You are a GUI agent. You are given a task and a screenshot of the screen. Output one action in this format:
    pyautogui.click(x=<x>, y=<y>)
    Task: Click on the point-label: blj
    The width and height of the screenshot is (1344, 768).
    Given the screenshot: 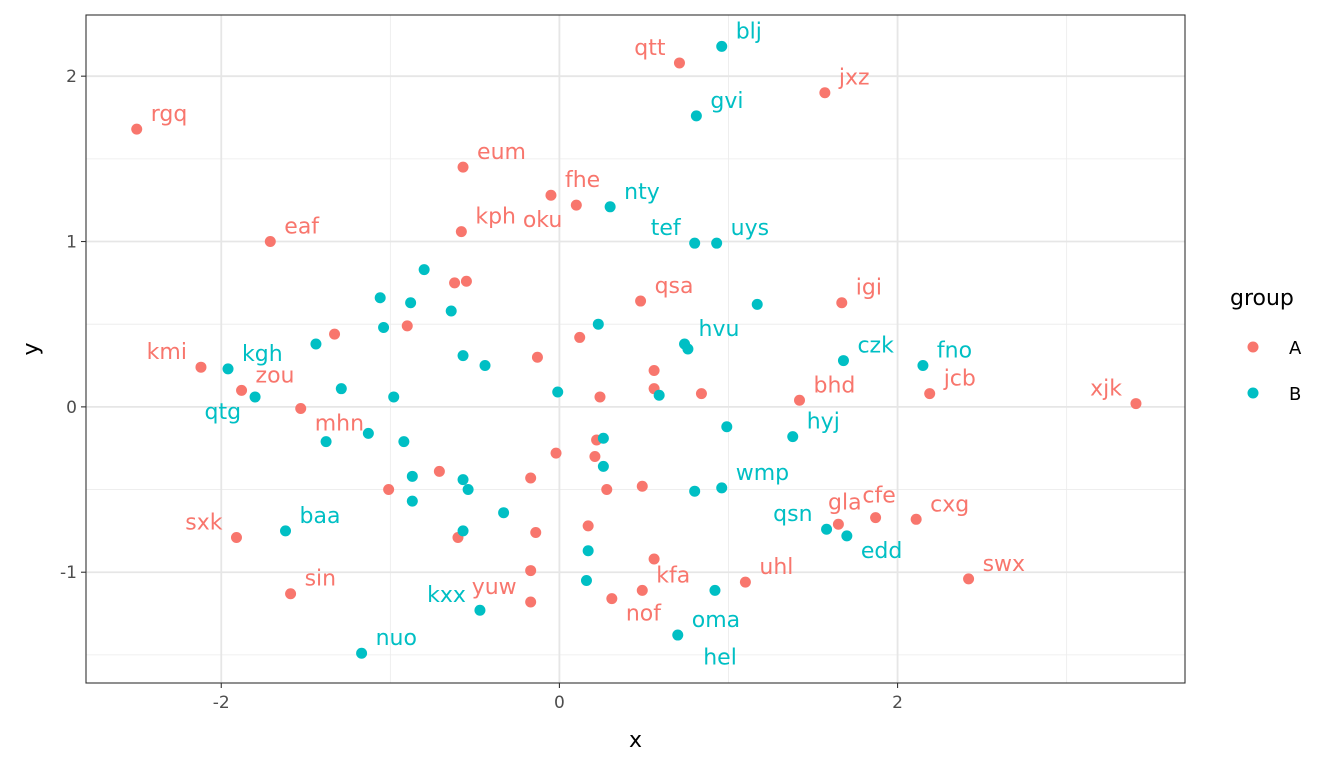 What is the action you would take?
    pyautogui.click(x=749, y=31)
    